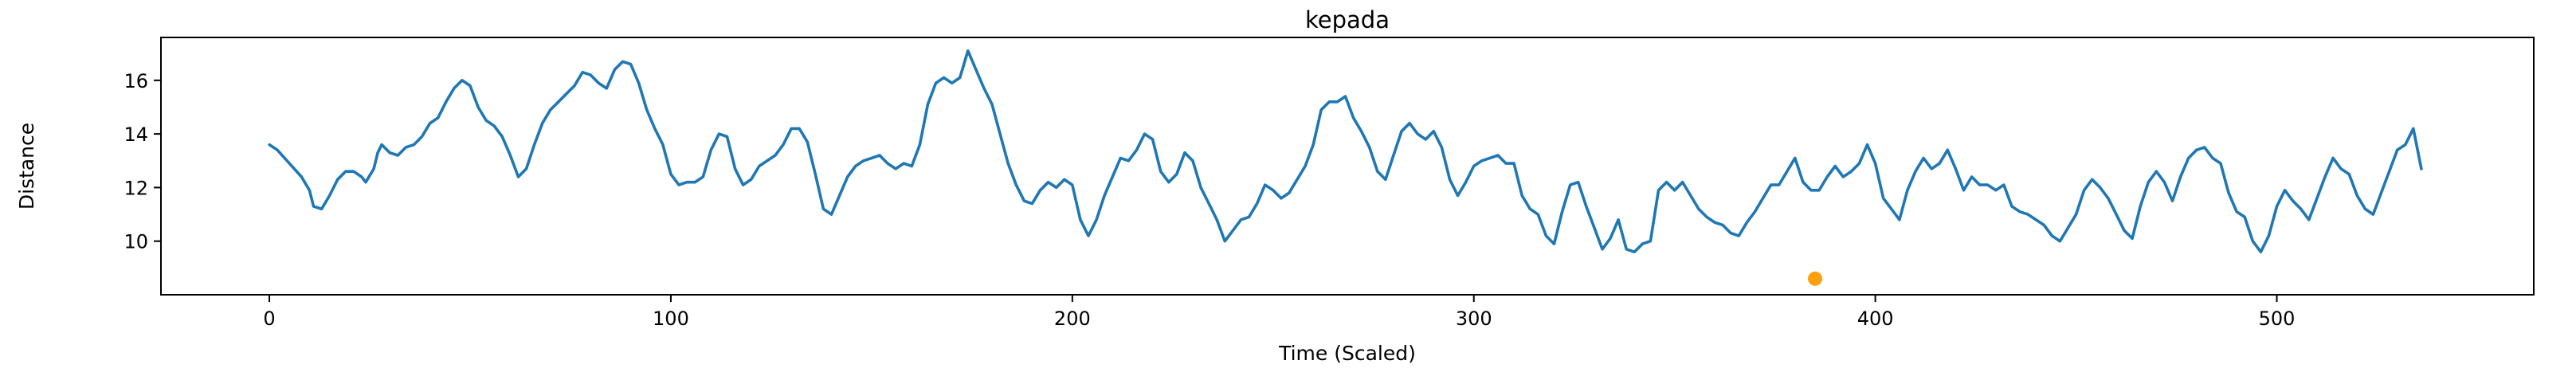 This screenshot has width=2576, height=380. What do you see at coordinates (136, 242) in the screenshot?
I see `y-tick-label: 10` at bounding box center [136, 242].